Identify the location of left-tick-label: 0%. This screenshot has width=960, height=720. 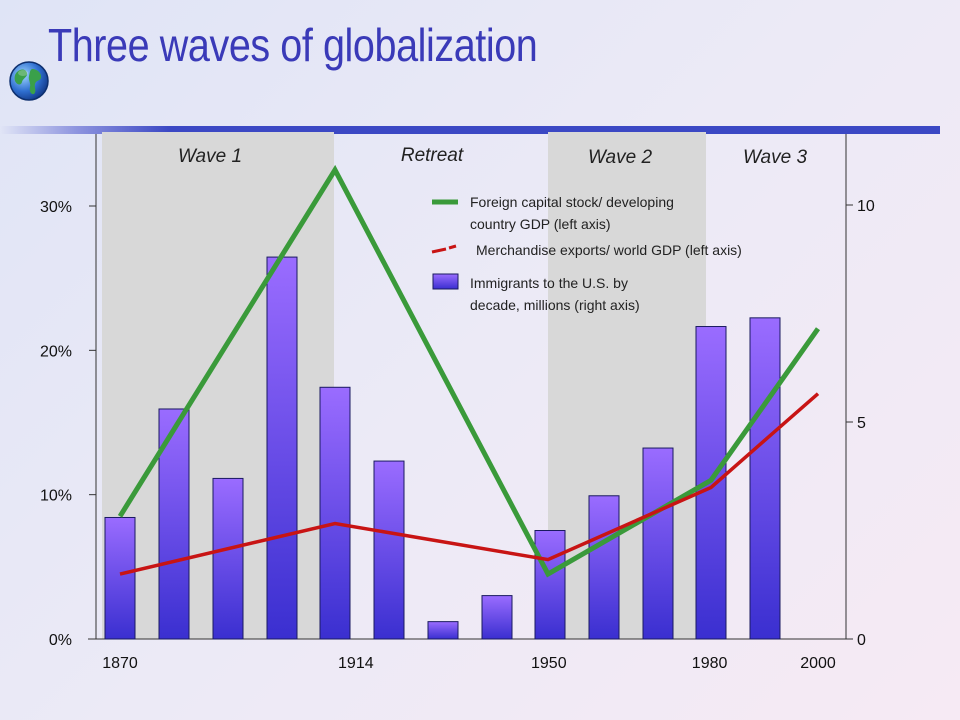
(60, 640).